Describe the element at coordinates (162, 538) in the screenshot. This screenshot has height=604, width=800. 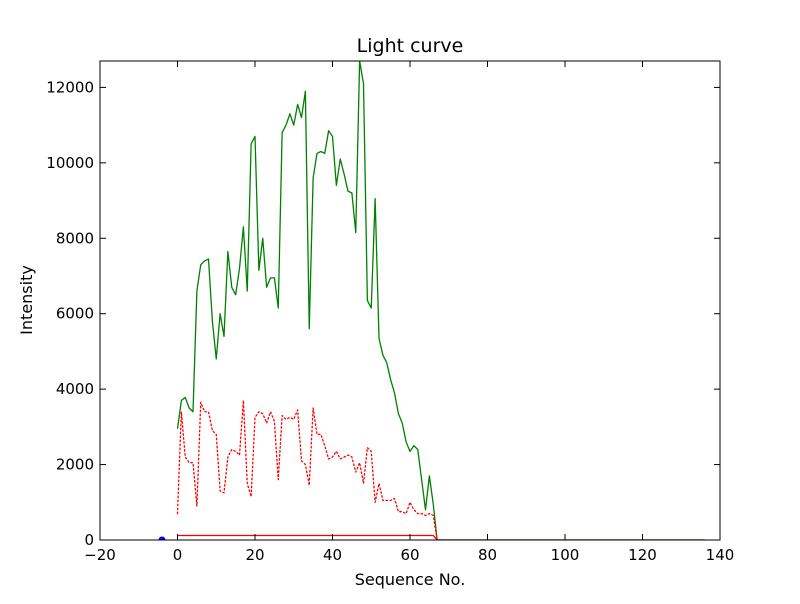
I see `series-4-marker` at that location.